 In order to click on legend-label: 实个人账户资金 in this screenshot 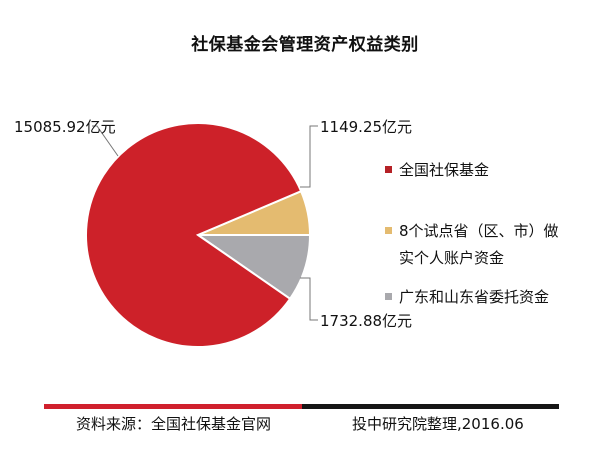, I will do `click(451, 258)`.